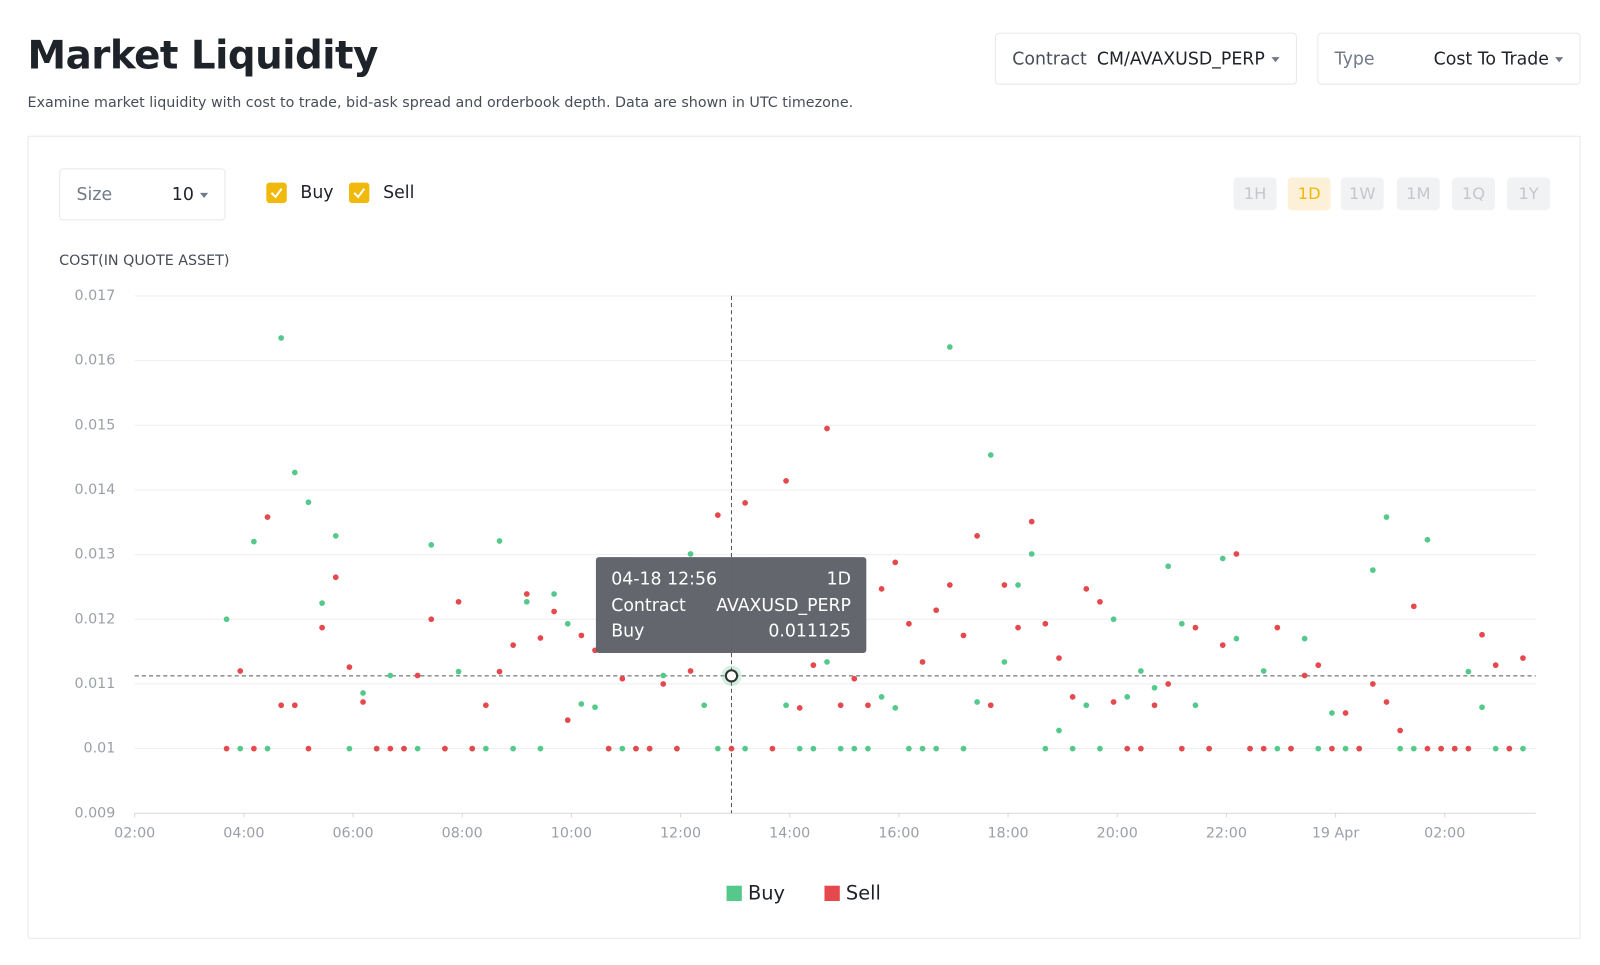 The image size is (1600, 965). What do you see at coordinates (839, 580) in the screenshot?
I see `tooltip-text: 1D` at bounding box center [839, 580].